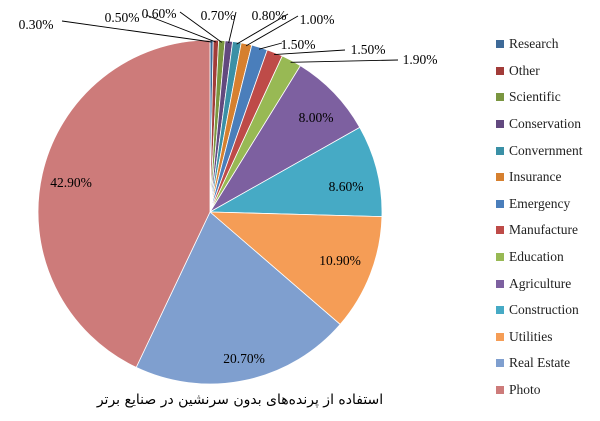 The width and height of the screenshot is (600, 421). What do you see at coordinates (295, 268) in the screenshot?
I see `pie-slice-utilities` at bounding box center [295, 268].